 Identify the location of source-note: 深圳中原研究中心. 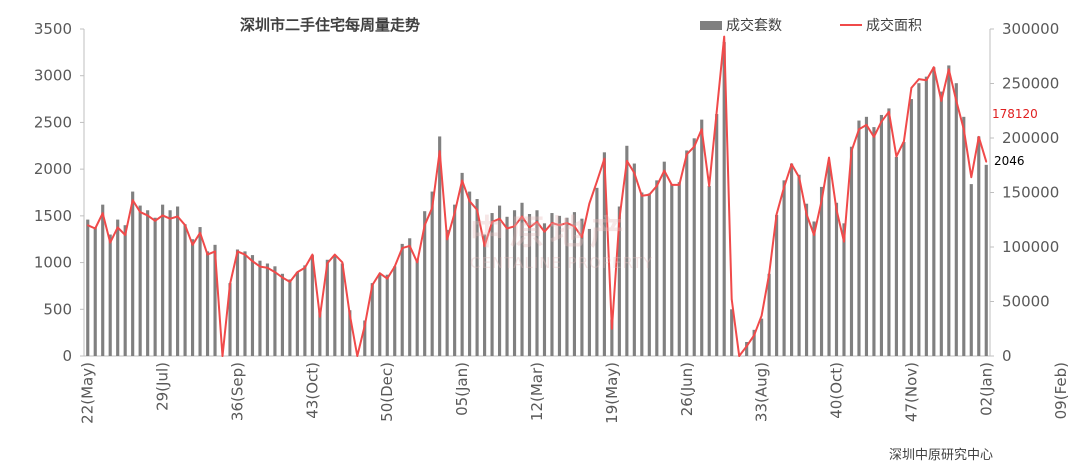
(940, 455).